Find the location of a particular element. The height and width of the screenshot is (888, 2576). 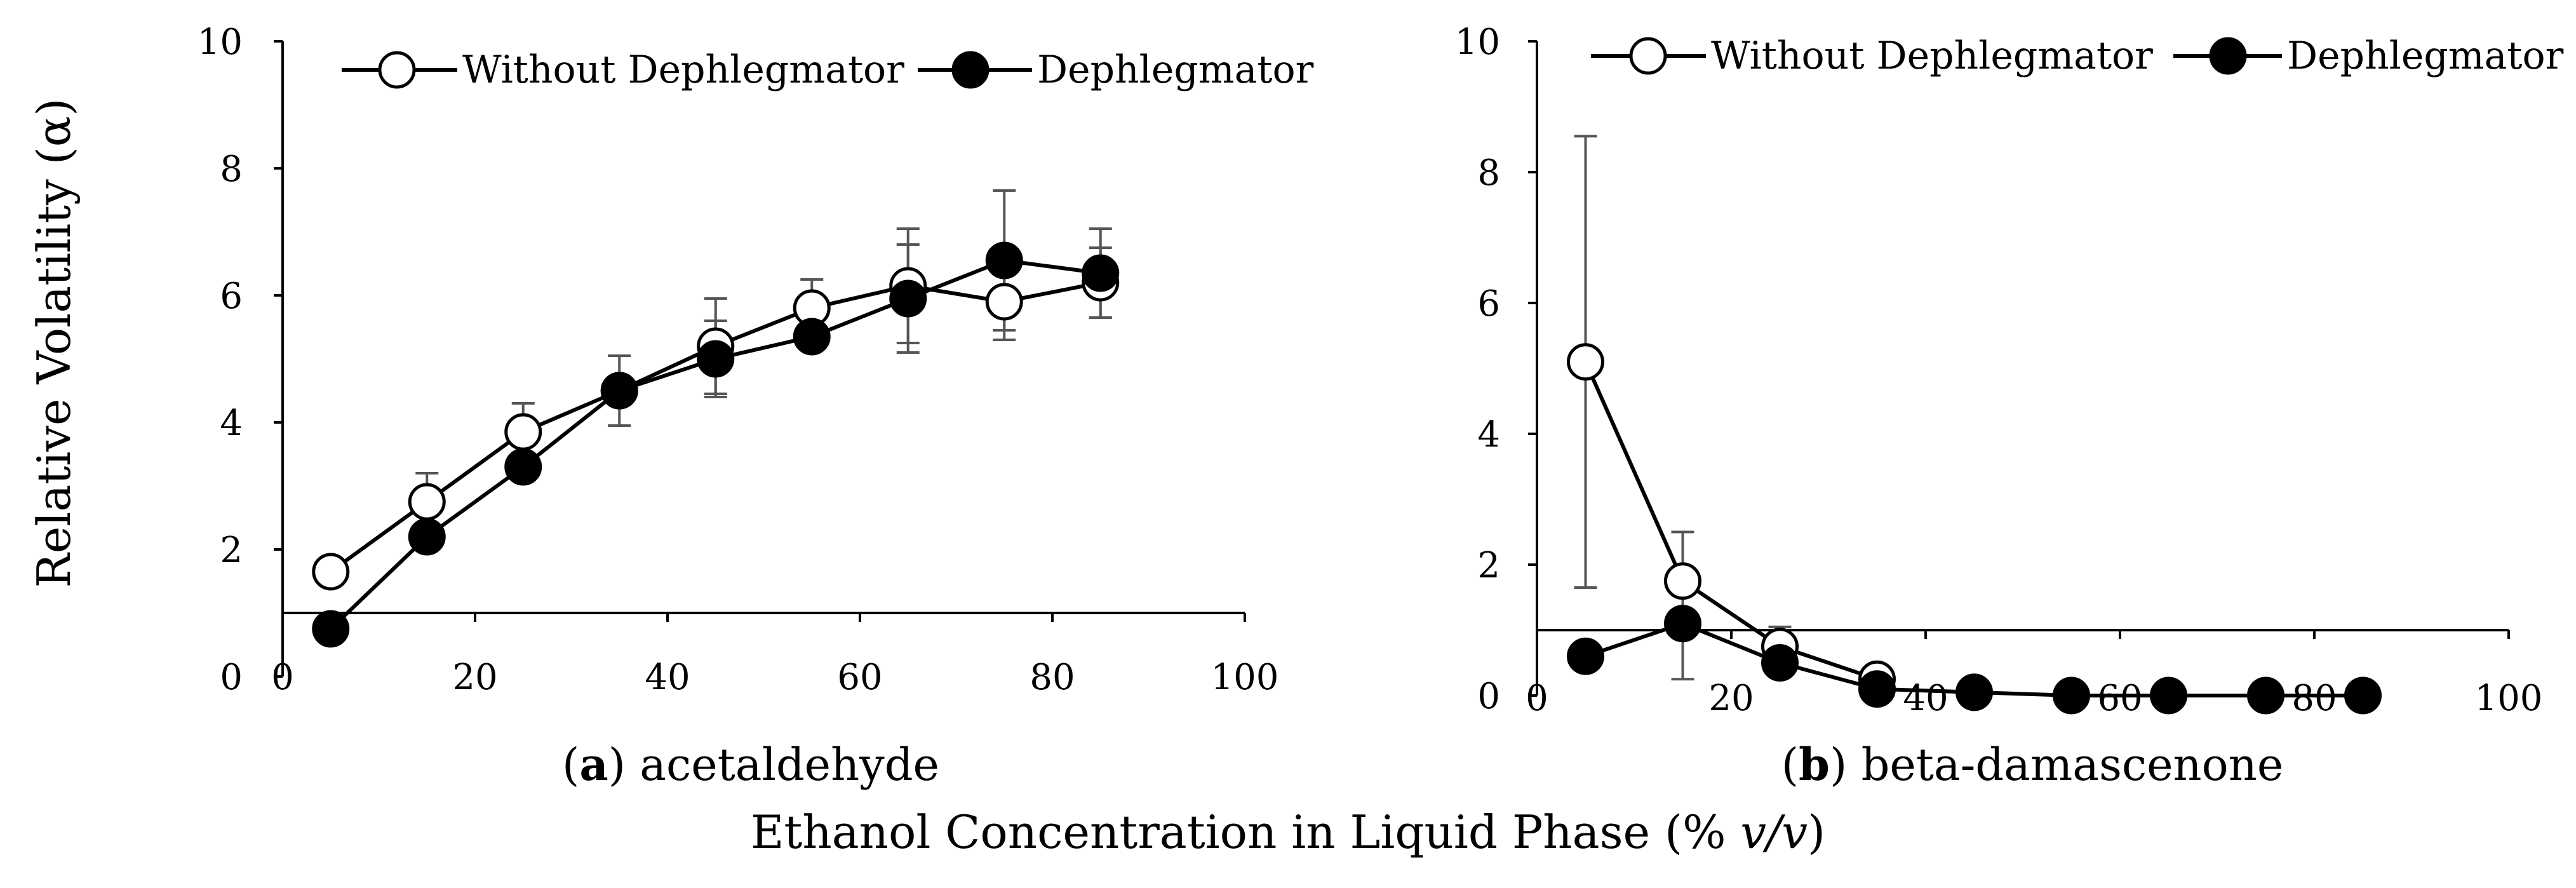

panel-b-x-tick-label: 100 is located at coordinates (2509, 698).